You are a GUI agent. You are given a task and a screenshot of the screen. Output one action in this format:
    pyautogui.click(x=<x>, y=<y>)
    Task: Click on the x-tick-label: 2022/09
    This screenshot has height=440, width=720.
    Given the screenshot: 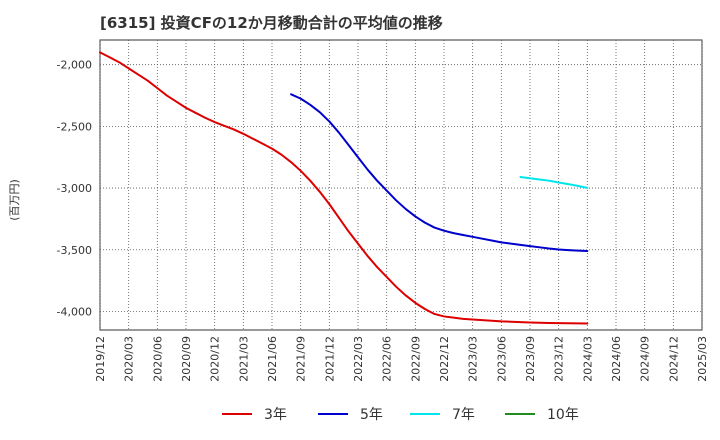 What is the action you would take?
    pyautogui.click(x=415, y=359)
    